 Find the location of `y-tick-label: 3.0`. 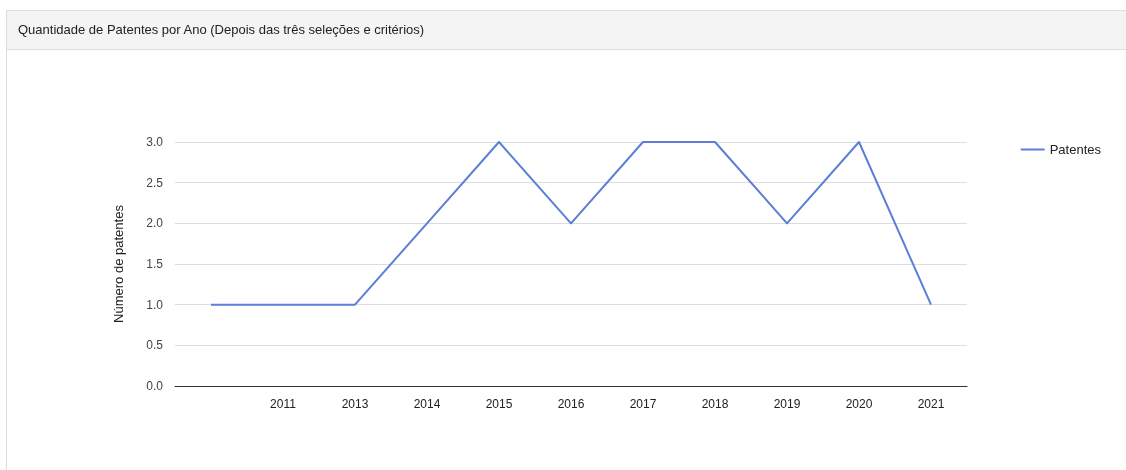

y-tick-label: 3.0 is located at coordinates (155, 142).